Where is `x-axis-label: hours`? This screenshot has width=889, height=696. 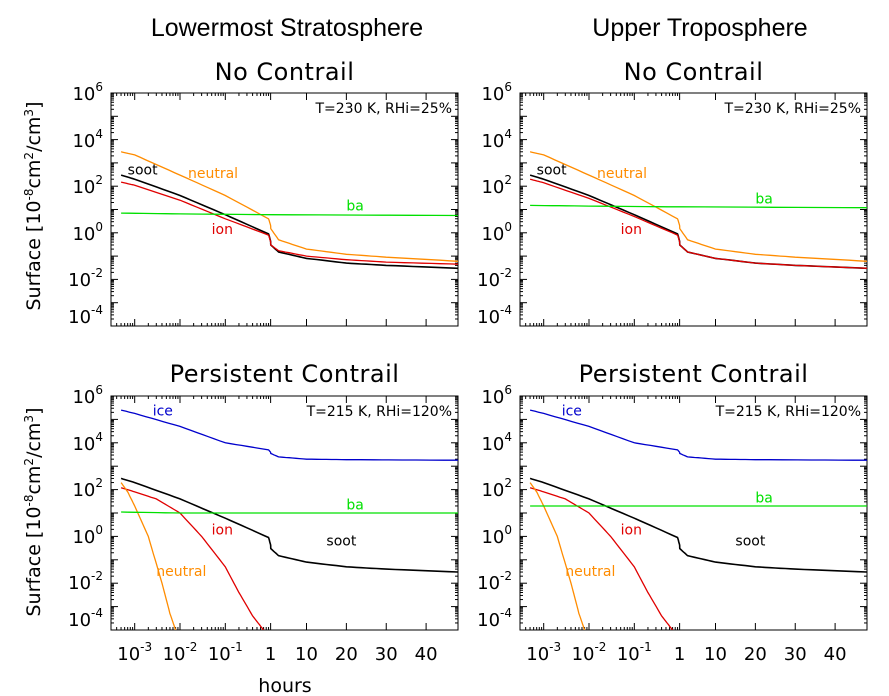
x-axis-label: hours is located at coordinates (284, 685).